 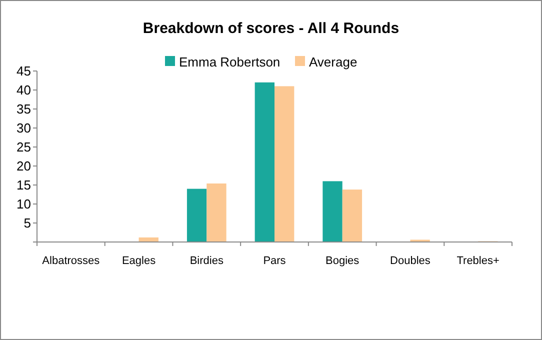 What do you see at coordinates (71, 261) in the screenshot?
I see `x-tick-label: Albatrosses` at bounding box center [71, 261].